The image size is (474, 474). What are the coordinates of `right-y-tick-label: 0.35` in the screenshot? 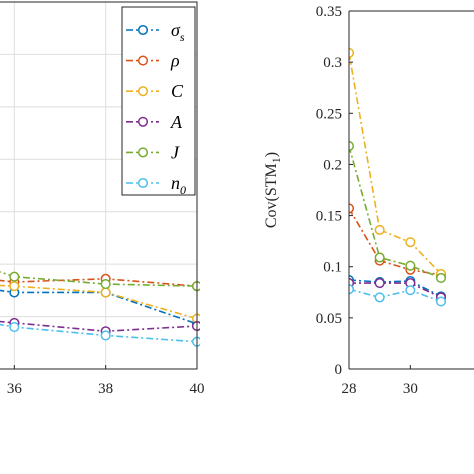 It's located at (329, 12).